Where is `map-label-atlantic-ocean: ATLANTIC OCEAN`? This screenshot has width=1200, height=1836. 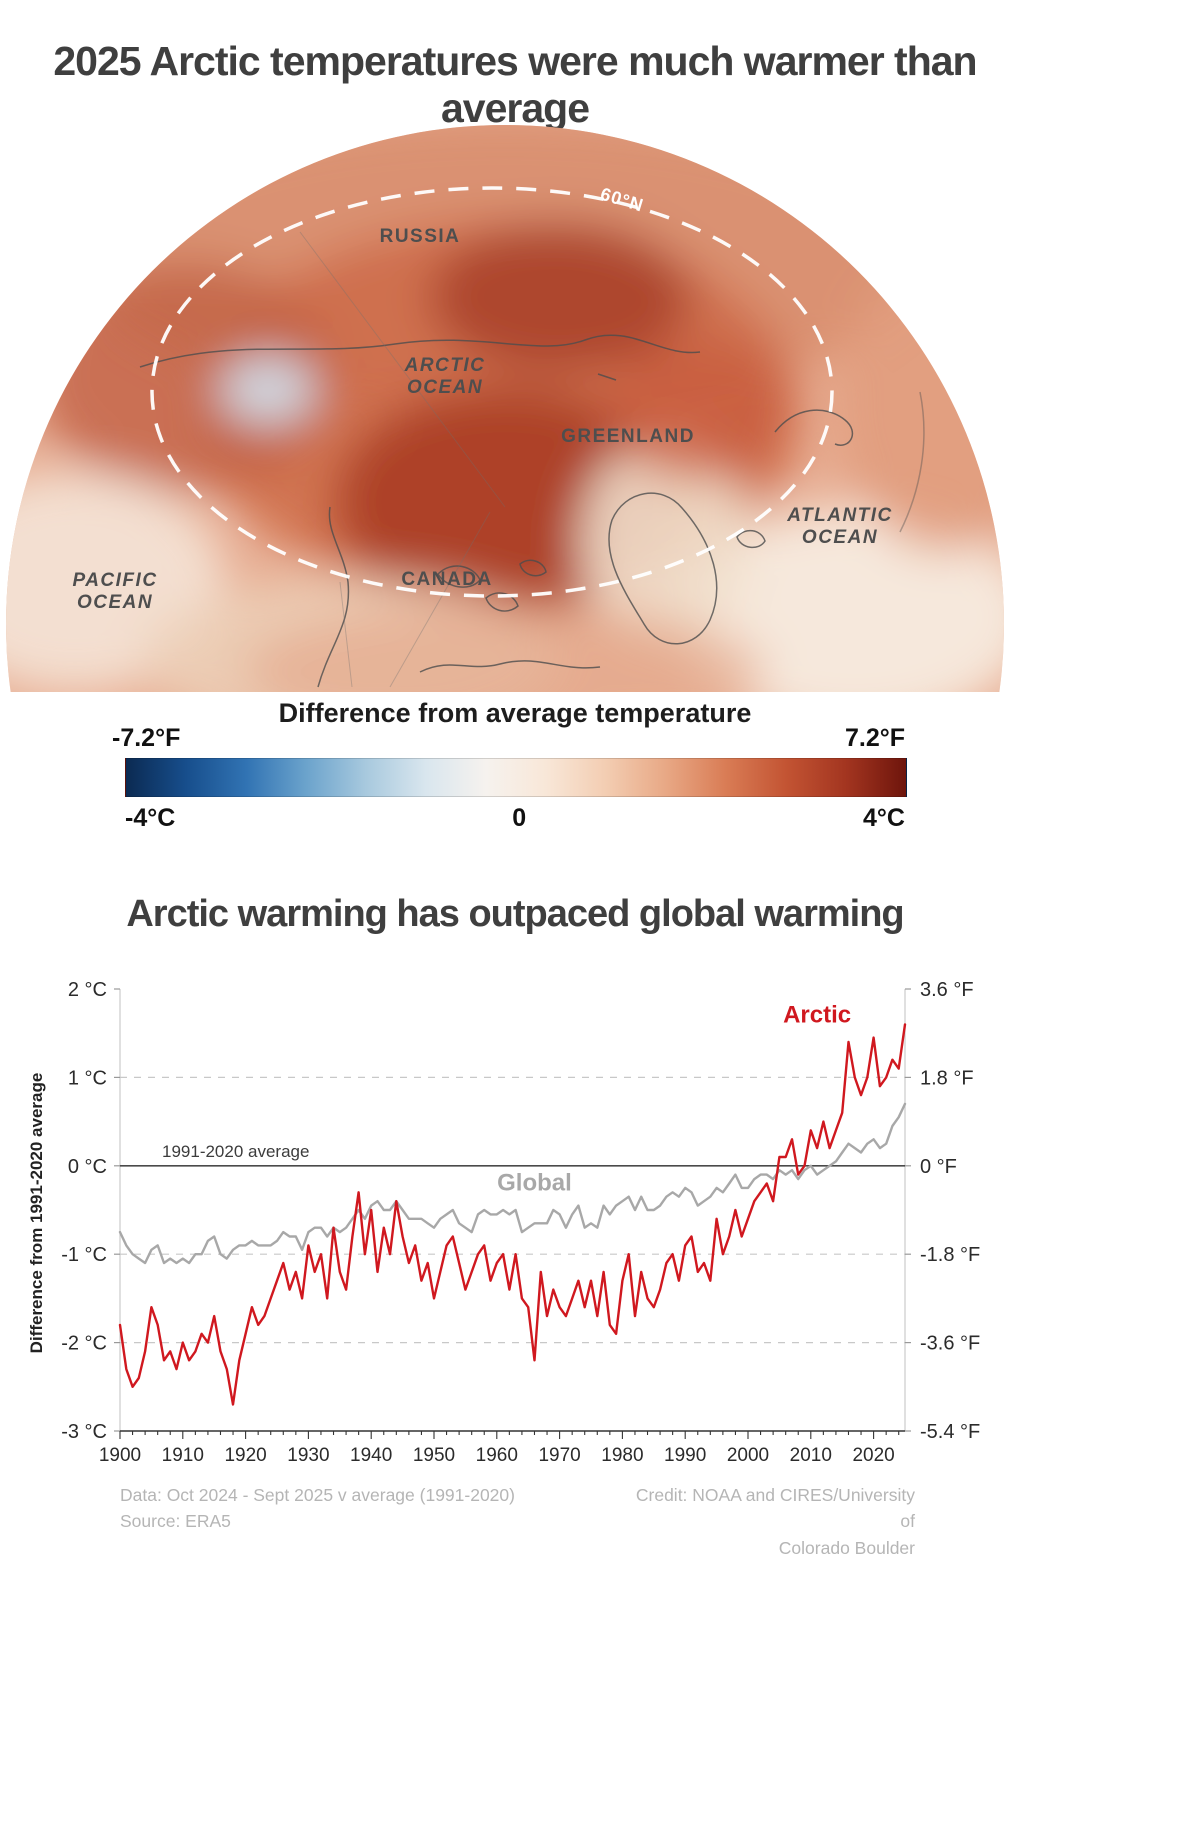
map-label-atlantic-ocean: ATLANTIC OCEAN is located at coordinates (840, 527).